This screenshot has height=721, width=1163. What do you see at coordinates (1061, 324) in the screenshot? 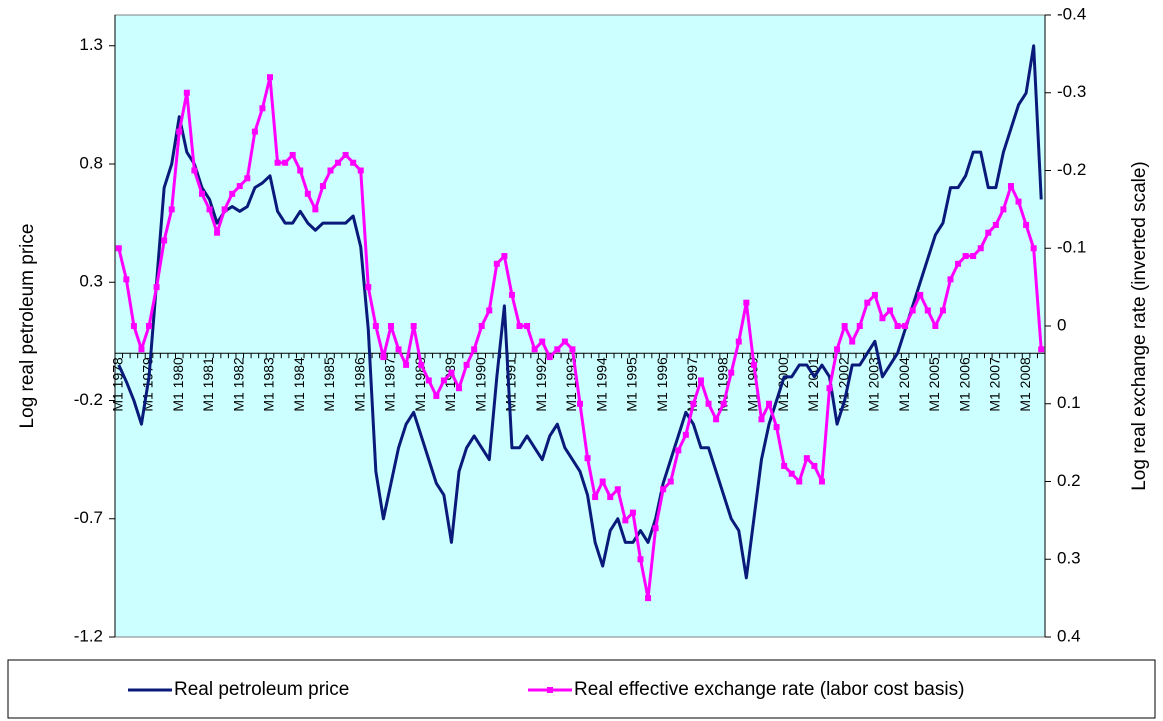
I see `y2-tick-label: 0` at bounding box center [1061, 324].